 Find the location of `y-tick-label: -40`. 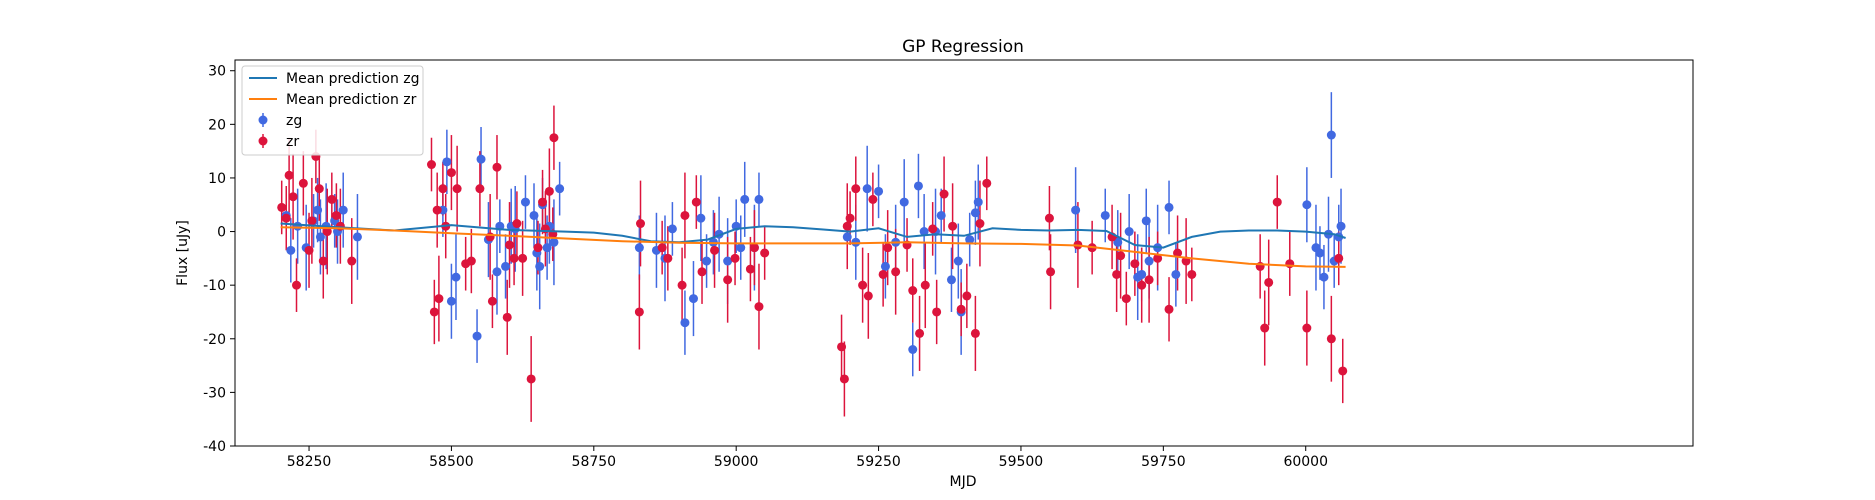

y-tick-label: -40 is located at coordinates (214, 447).